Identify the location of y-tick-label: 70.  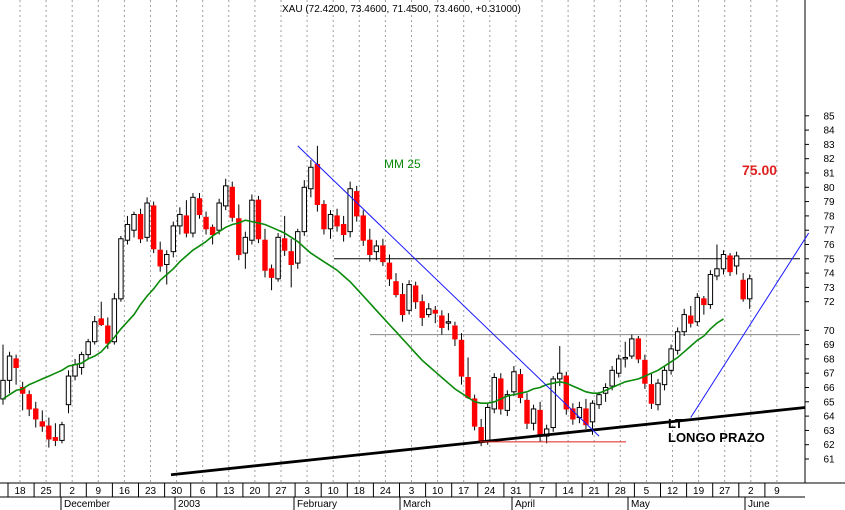
(829, 331).